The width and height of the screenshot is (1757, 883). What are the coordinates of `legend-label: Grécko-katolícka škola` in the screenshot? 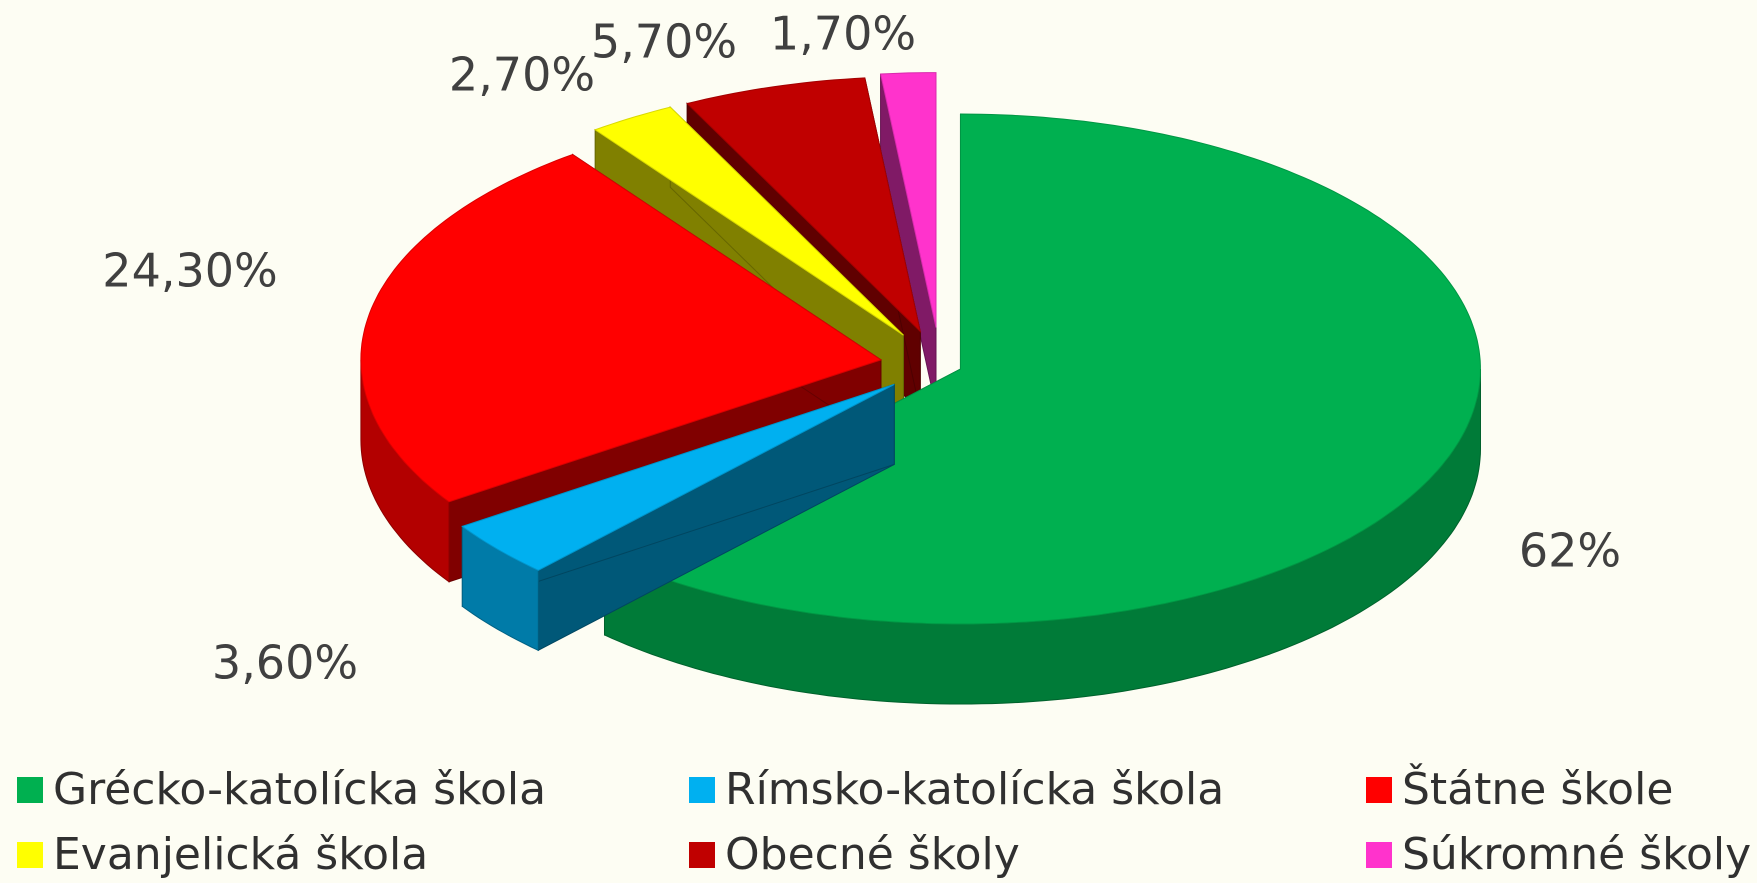 It's located at (299, 789).